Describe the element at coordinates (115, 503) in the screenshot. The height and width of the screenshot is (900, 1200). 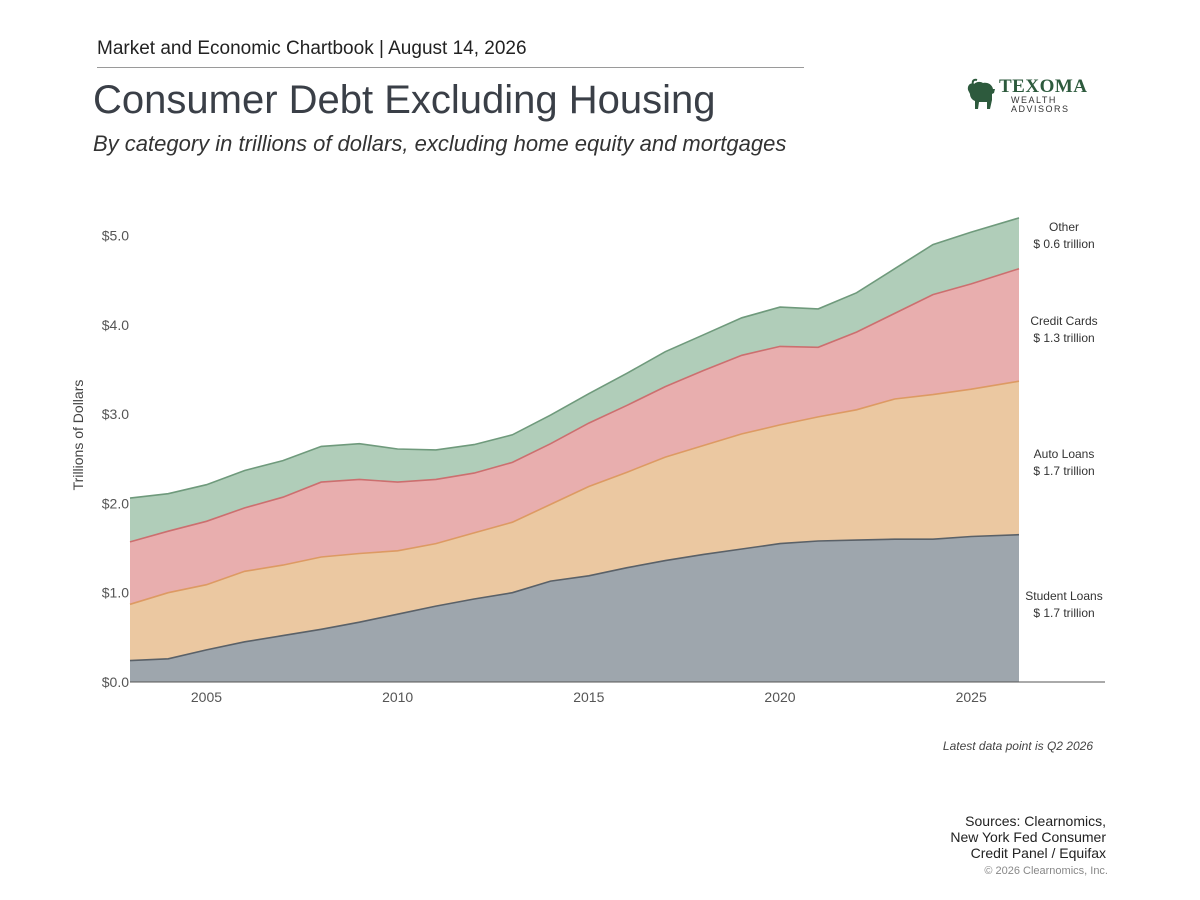
I see `y-tick-label: $2.0` at that location.